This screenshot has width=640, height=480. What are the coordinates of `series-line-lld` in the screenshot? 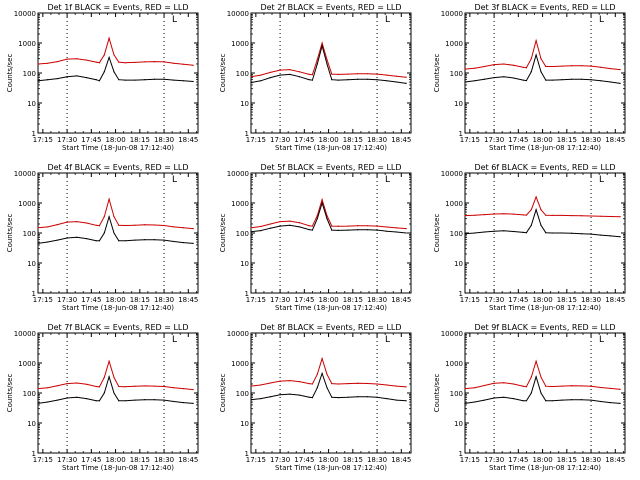 It's located at (328, 59).